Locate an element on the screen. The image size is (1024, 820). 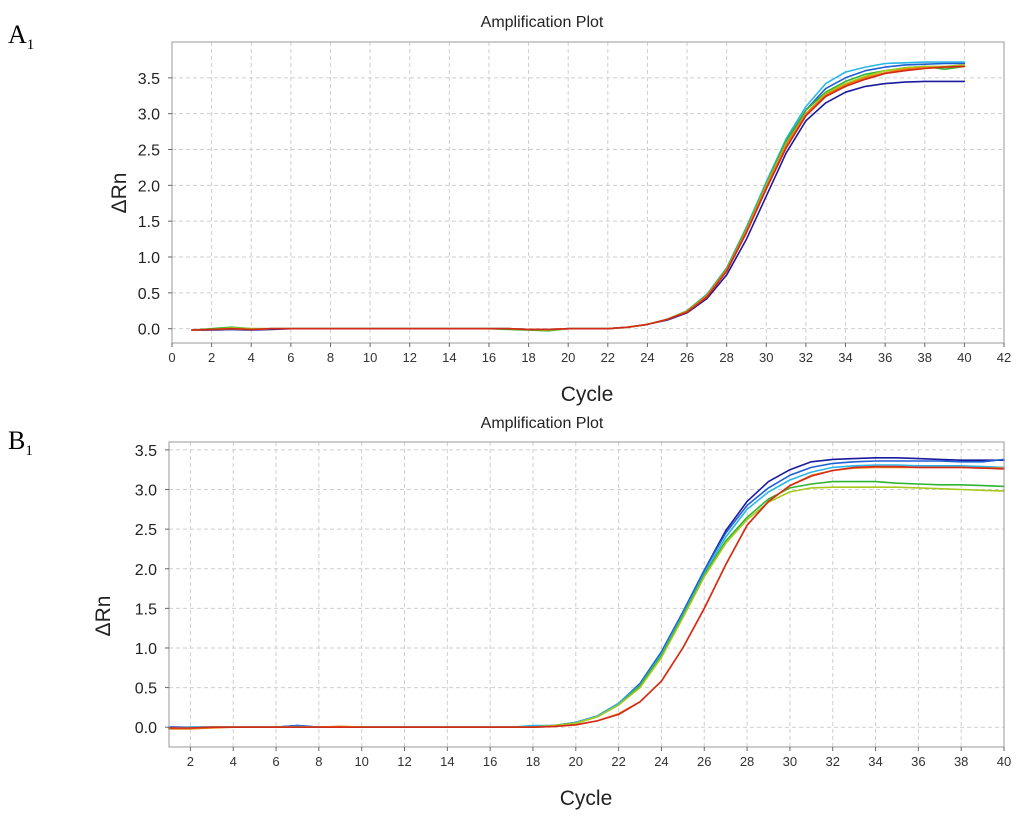
chart-b-x-tick-label: 16 is located at coordinates (490, 761).